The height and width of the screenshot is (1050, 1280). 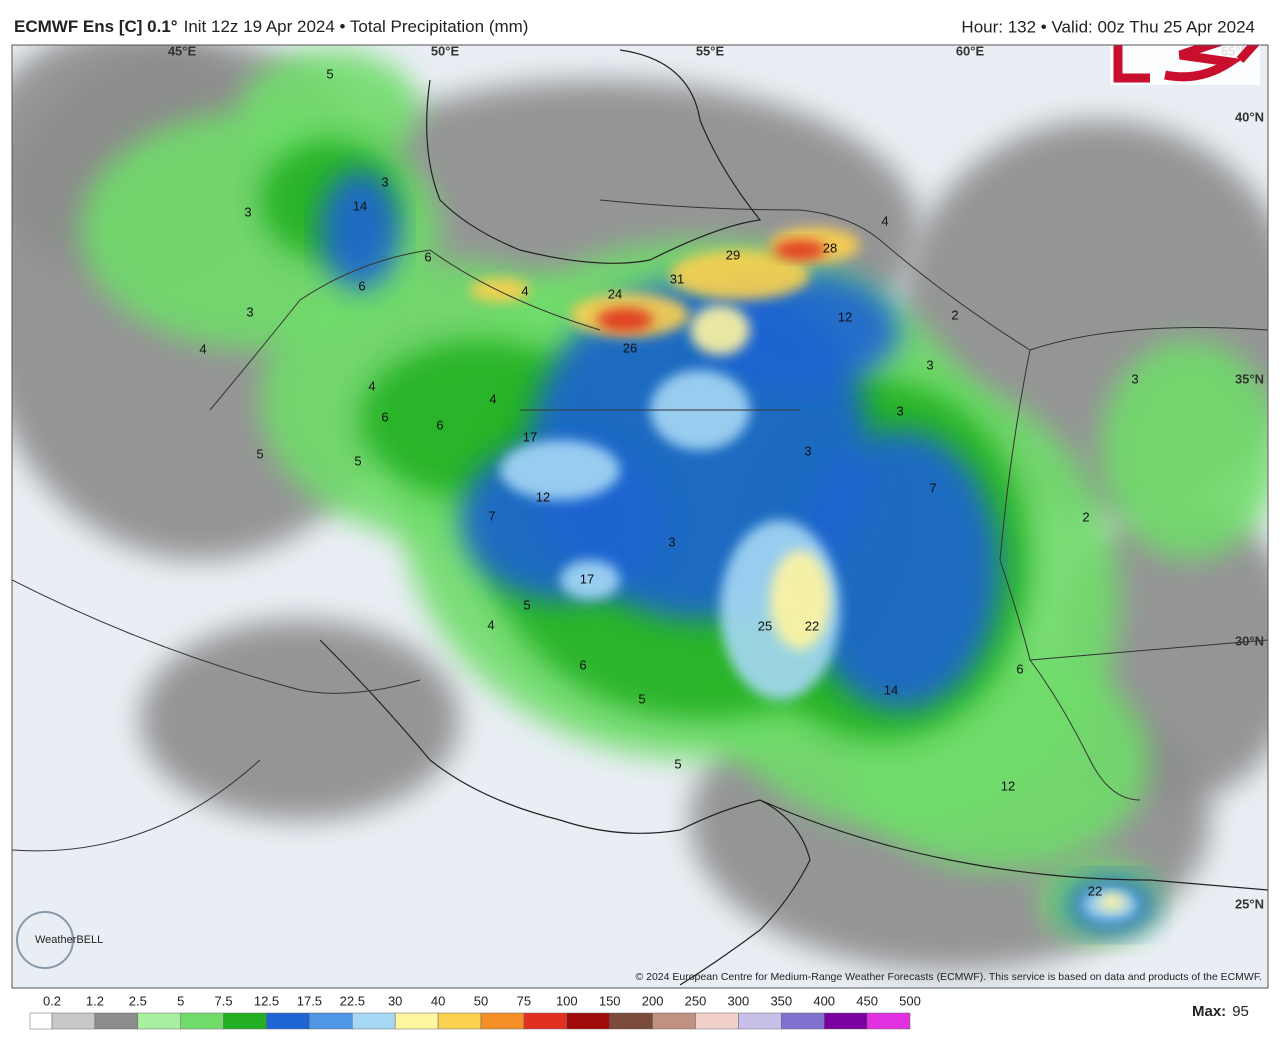 I want to click on lat-label: 30°N, so click(x=1249, y=640).